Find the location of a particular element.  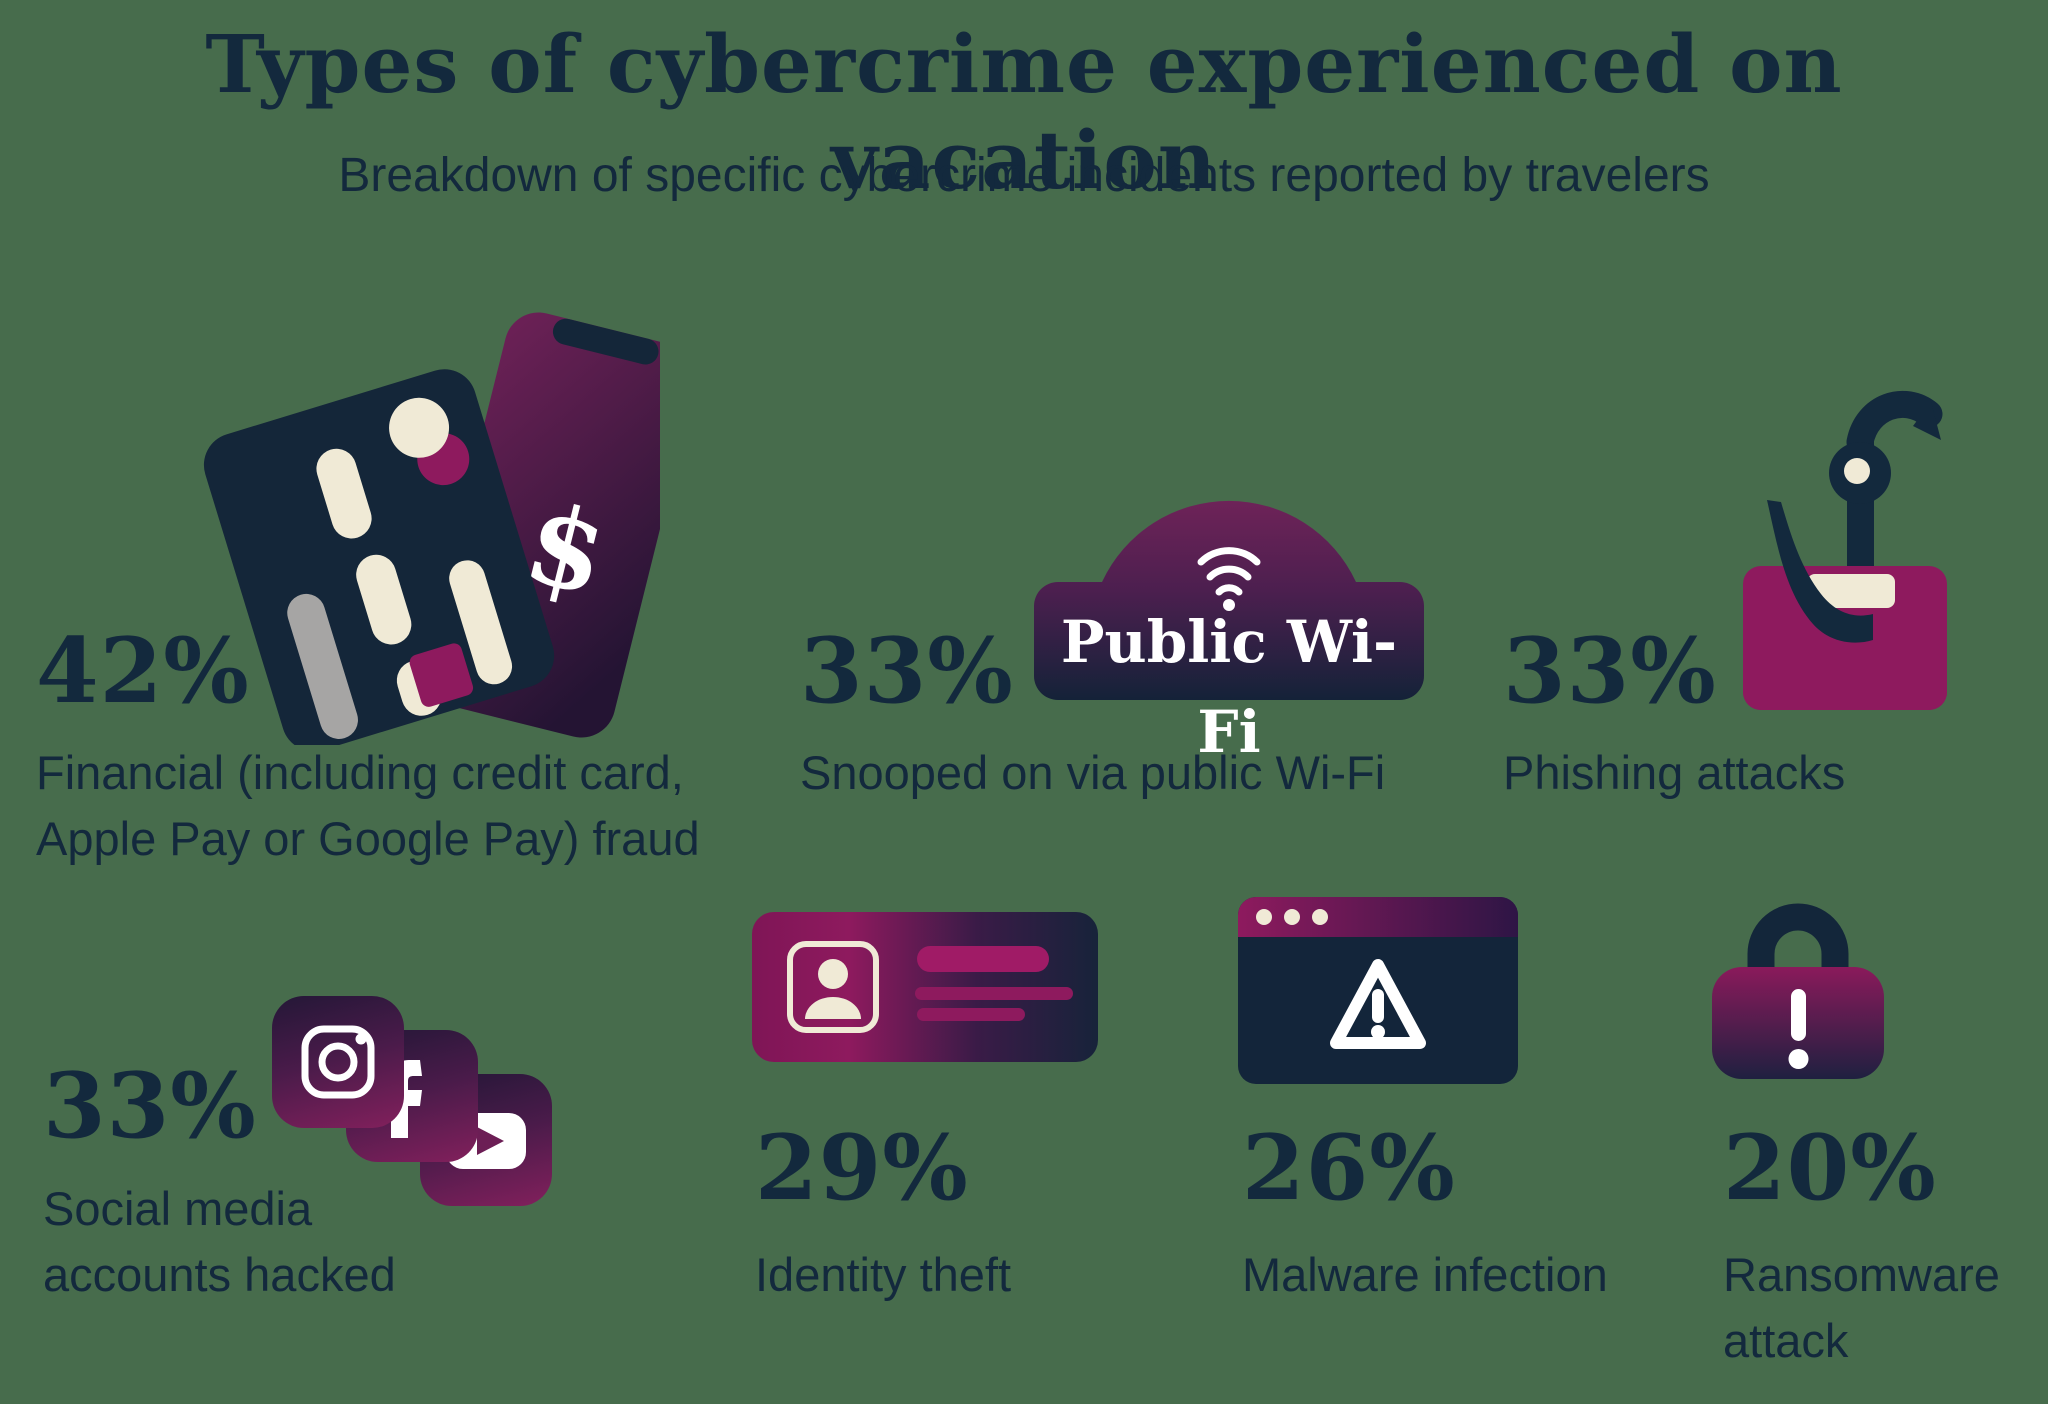

stat-label-social: Social media accounts hacked is located at coordinates (219, 1241).